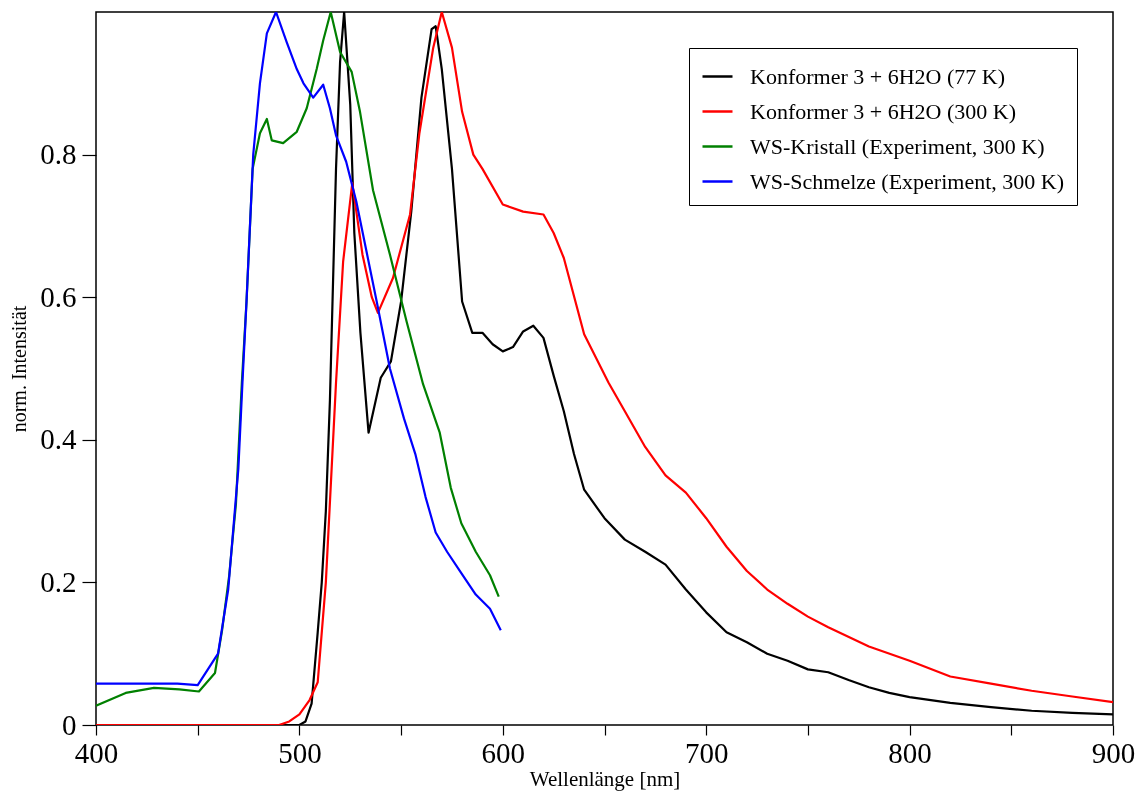  Describe the element at coordinates (706, 752) in the screenshot. I see `x-tick-label: 700` at that location.